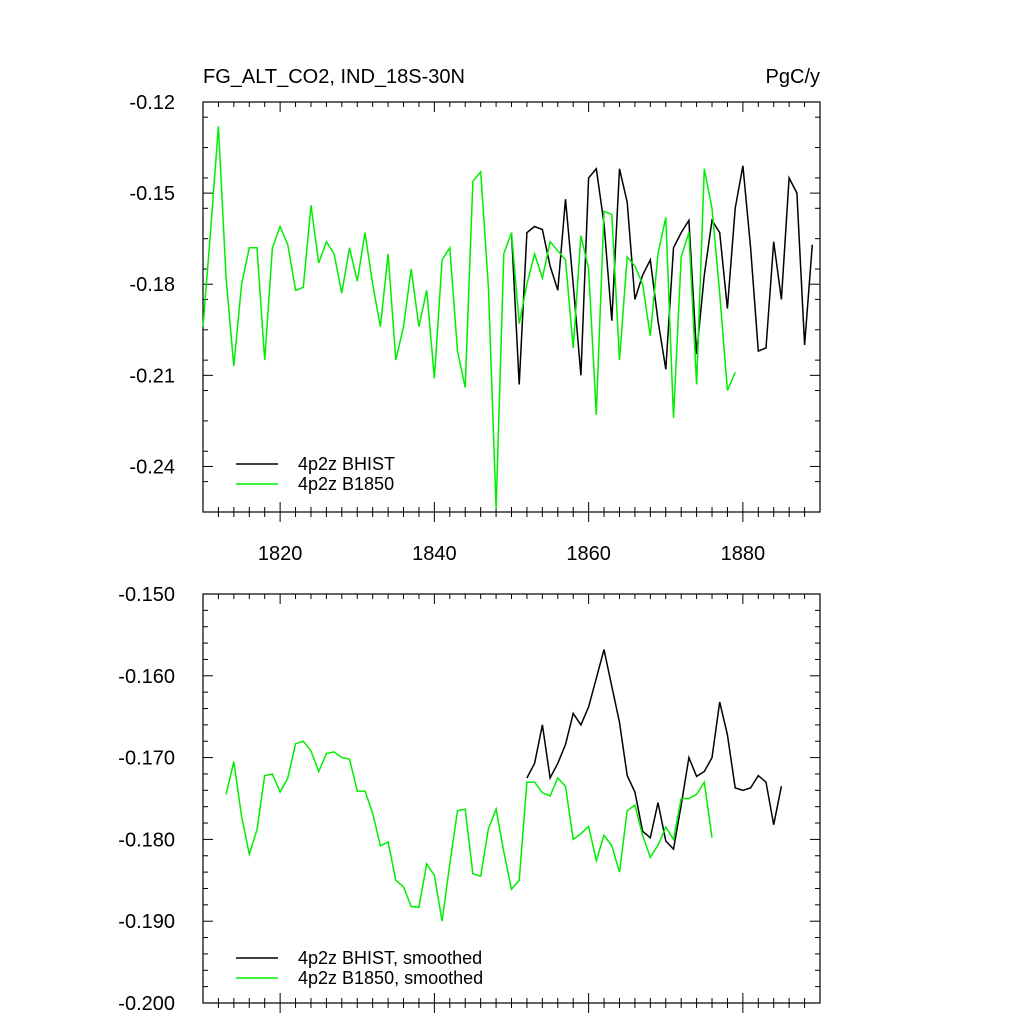 This screenshot has width=1024, height=1024. Describe the element at coordinates (152, 467) in the screenshot. I see `y-tick-label: -0.24` at that location.